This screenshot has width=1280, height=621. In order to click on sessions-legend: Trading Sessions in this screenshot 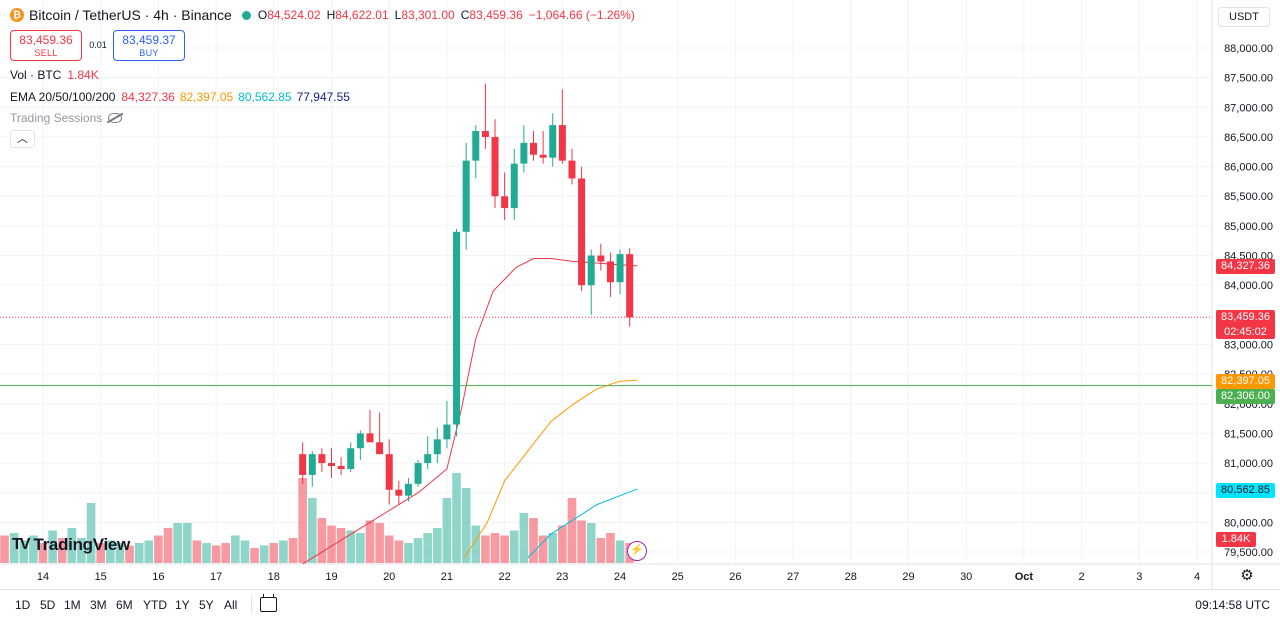, I will do `click(66, 118)`.